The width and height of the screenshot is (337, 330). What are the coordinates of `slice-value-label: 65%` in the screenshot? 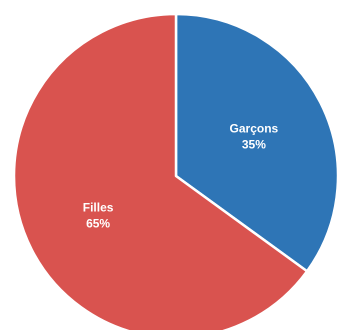 It's located at (98, 224).